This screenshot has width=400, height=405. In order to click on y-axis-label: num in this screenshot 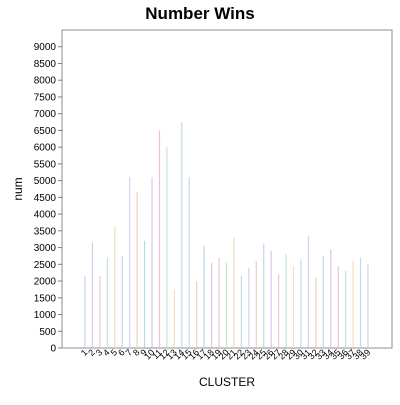, I will do `click(18, 188)`.